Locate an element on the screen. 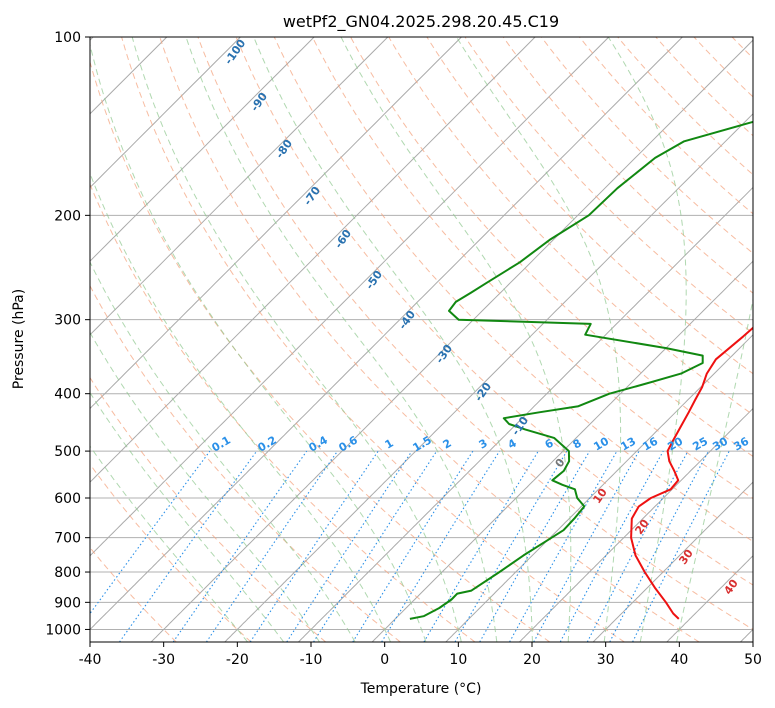 The height and width of the screenshot is (708, 775). x-tick-label: -30 is located at coordinates (163, 660).